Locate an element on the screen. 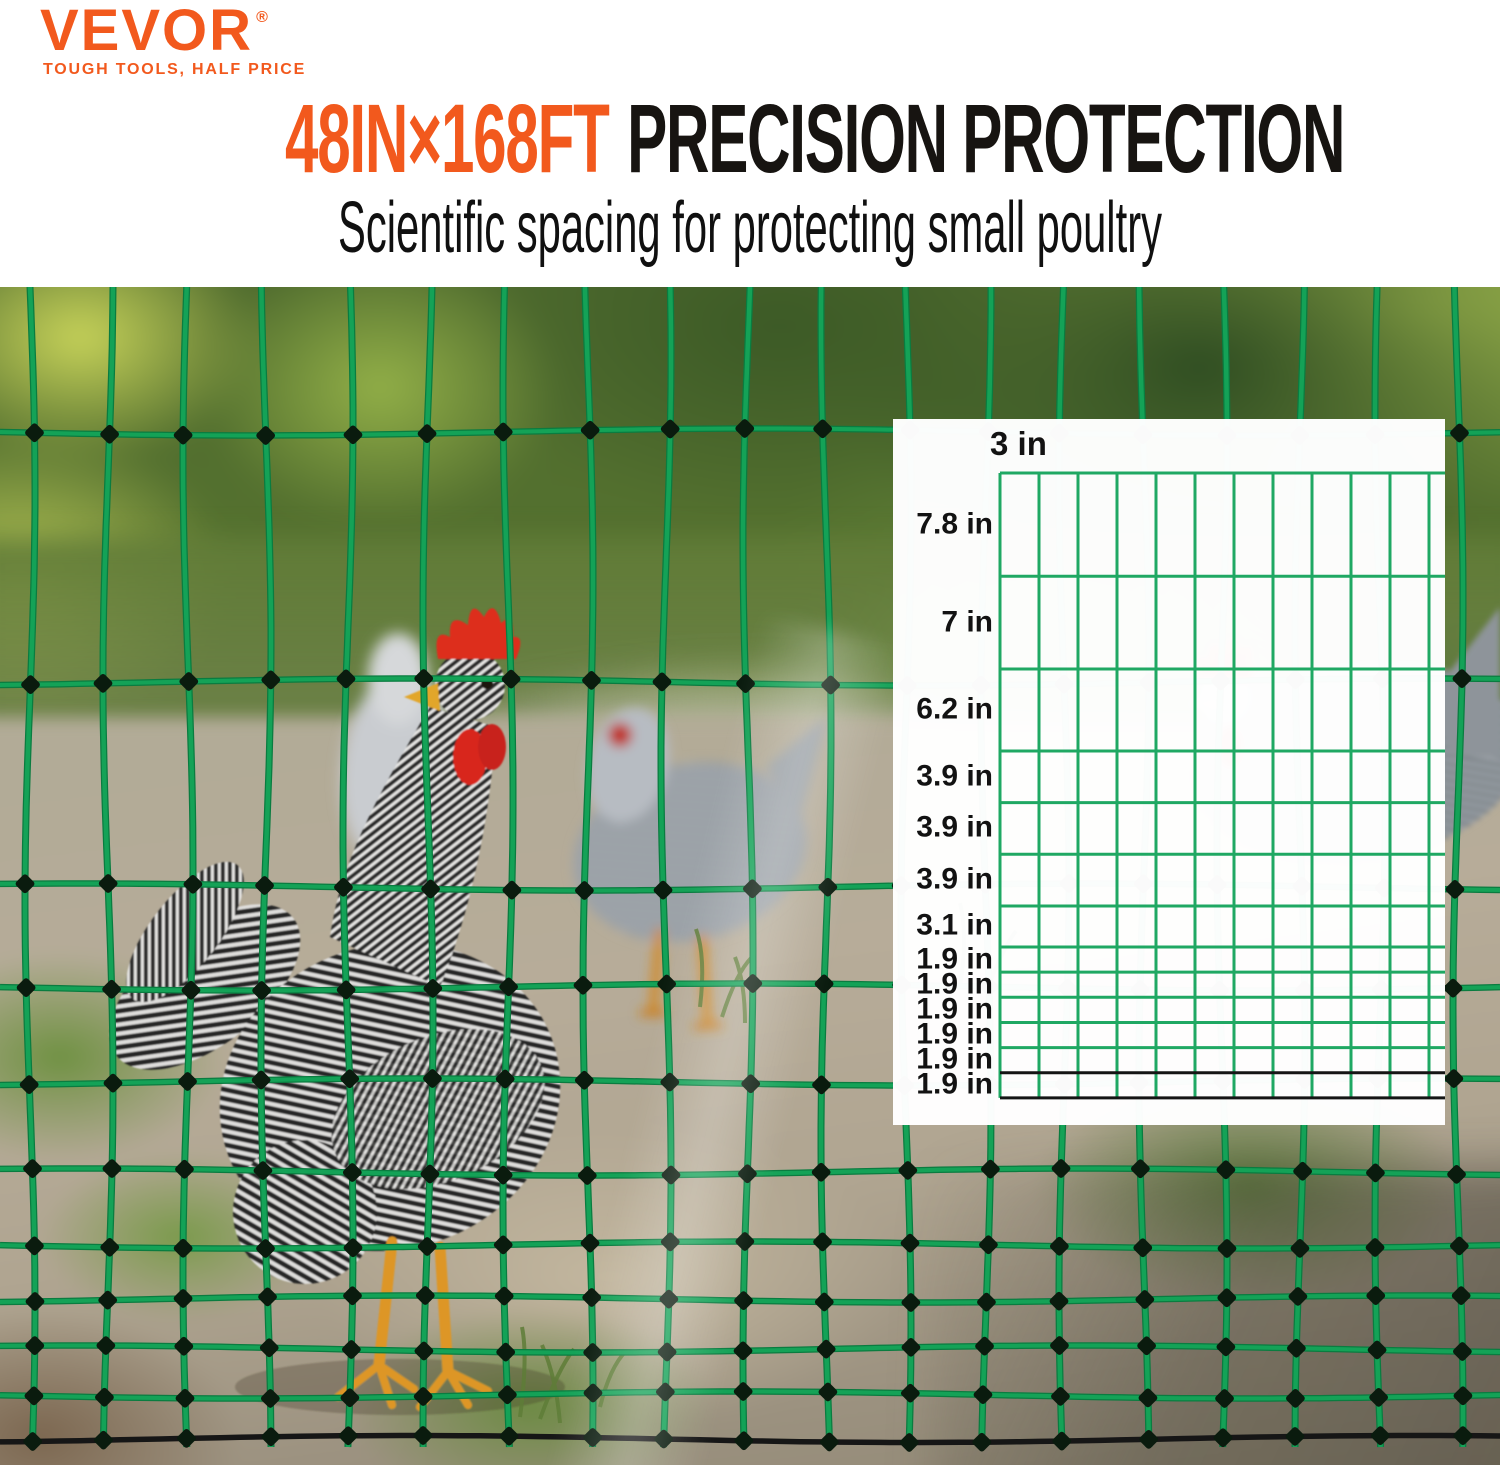 The width and height of the screenshot is (1500, 1465). mesh-spacing-grid is located at coordinates (1221, 785).